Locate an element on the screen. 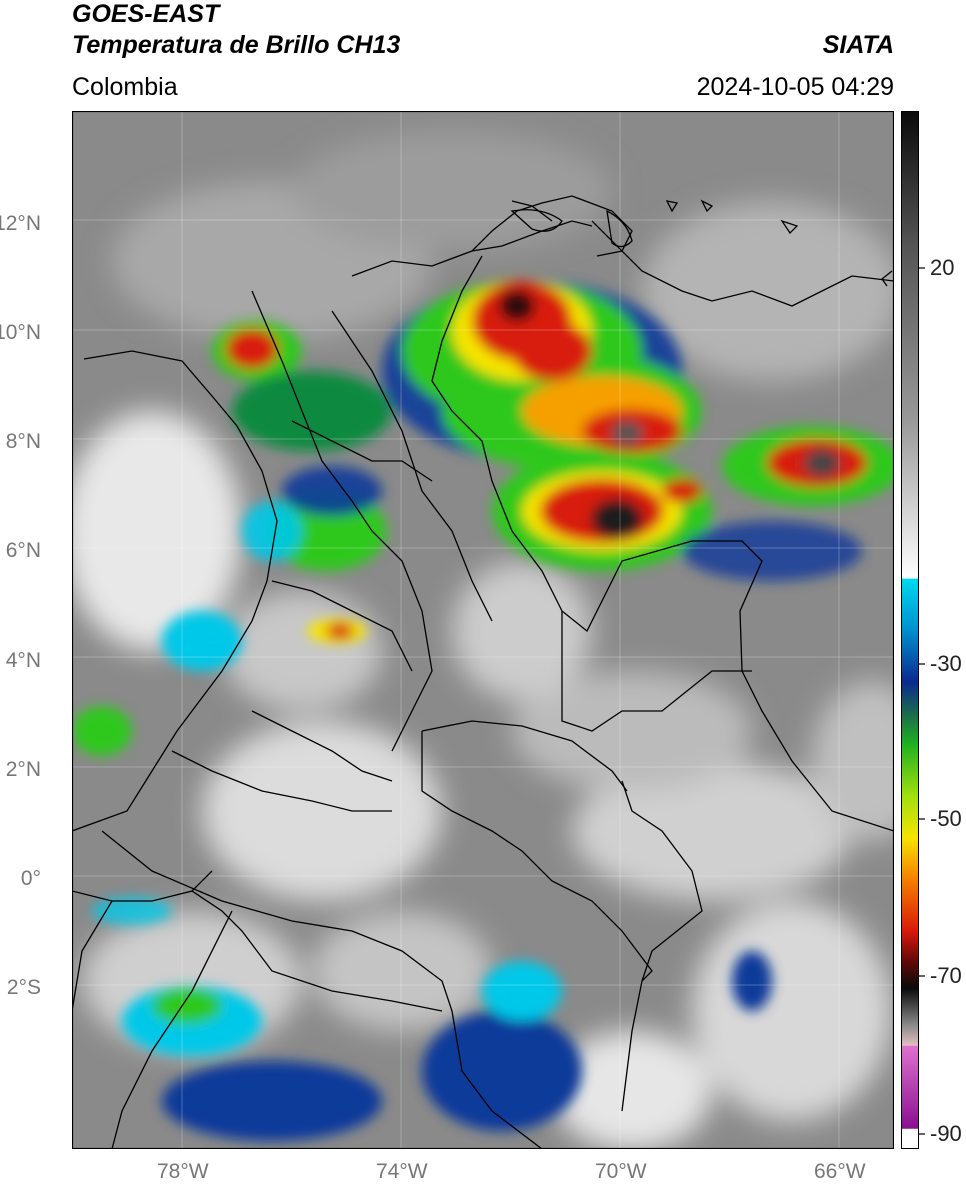 This screenshot has width=966, height=1190. colorbar is located at coordinates (910, 630).